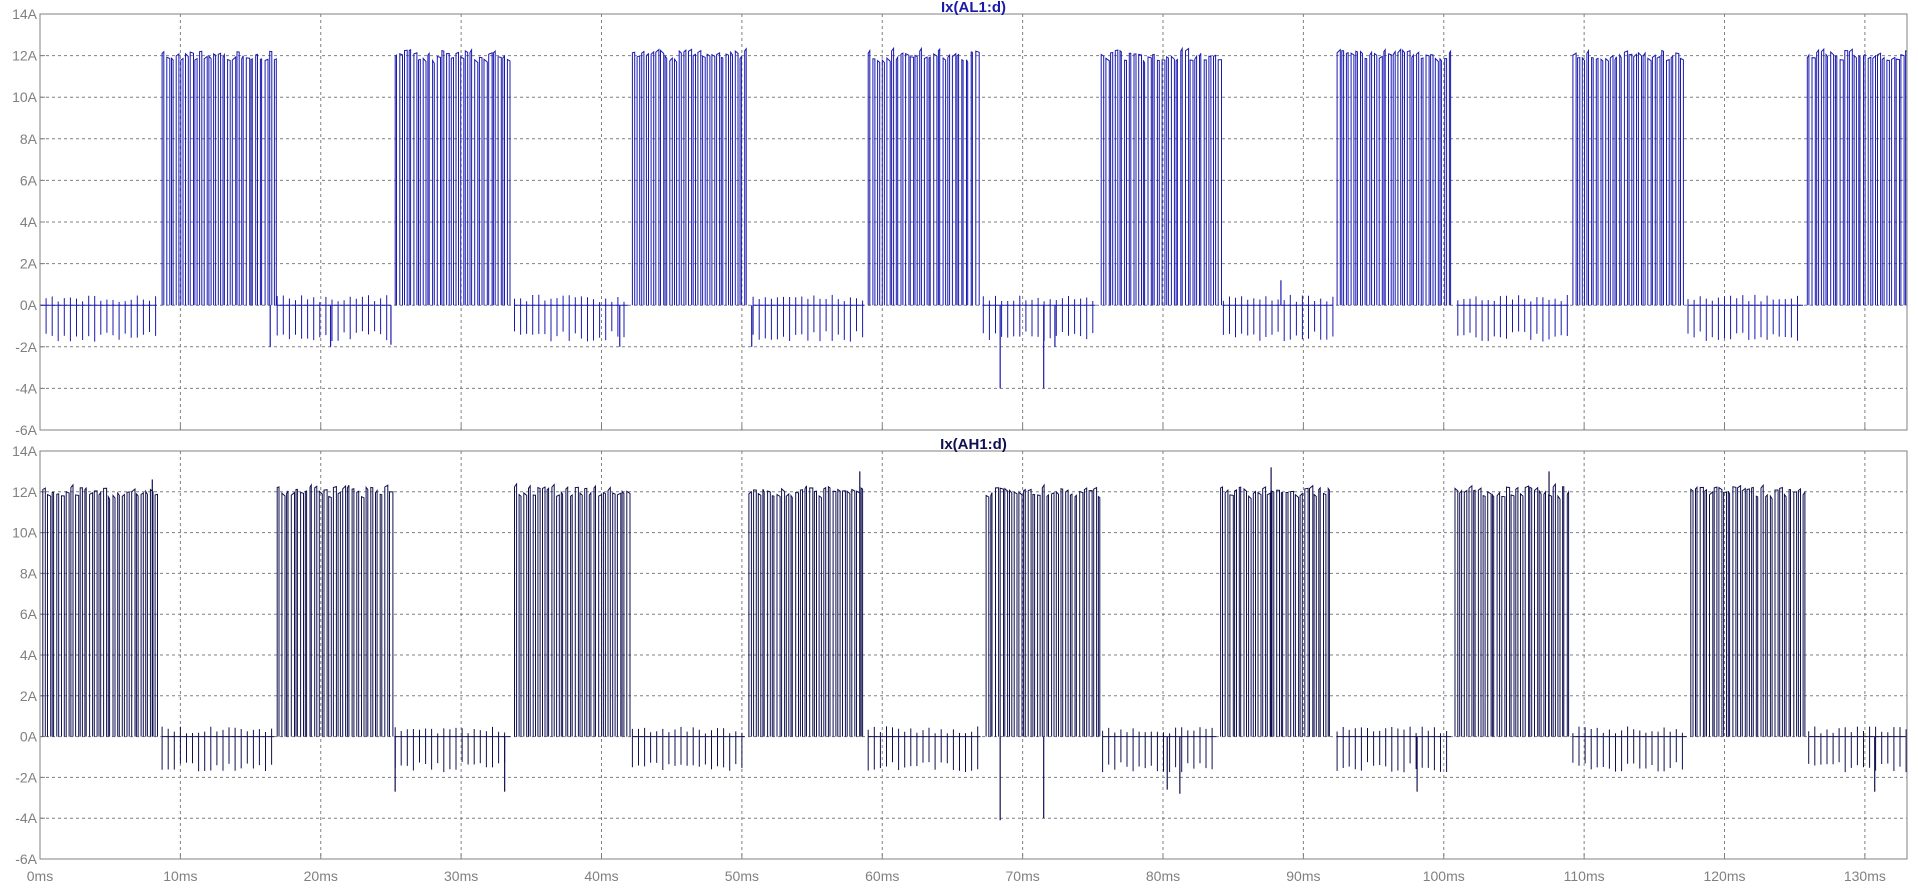  I want to click on x-tick-label: 130ms, so click(1865, 876).